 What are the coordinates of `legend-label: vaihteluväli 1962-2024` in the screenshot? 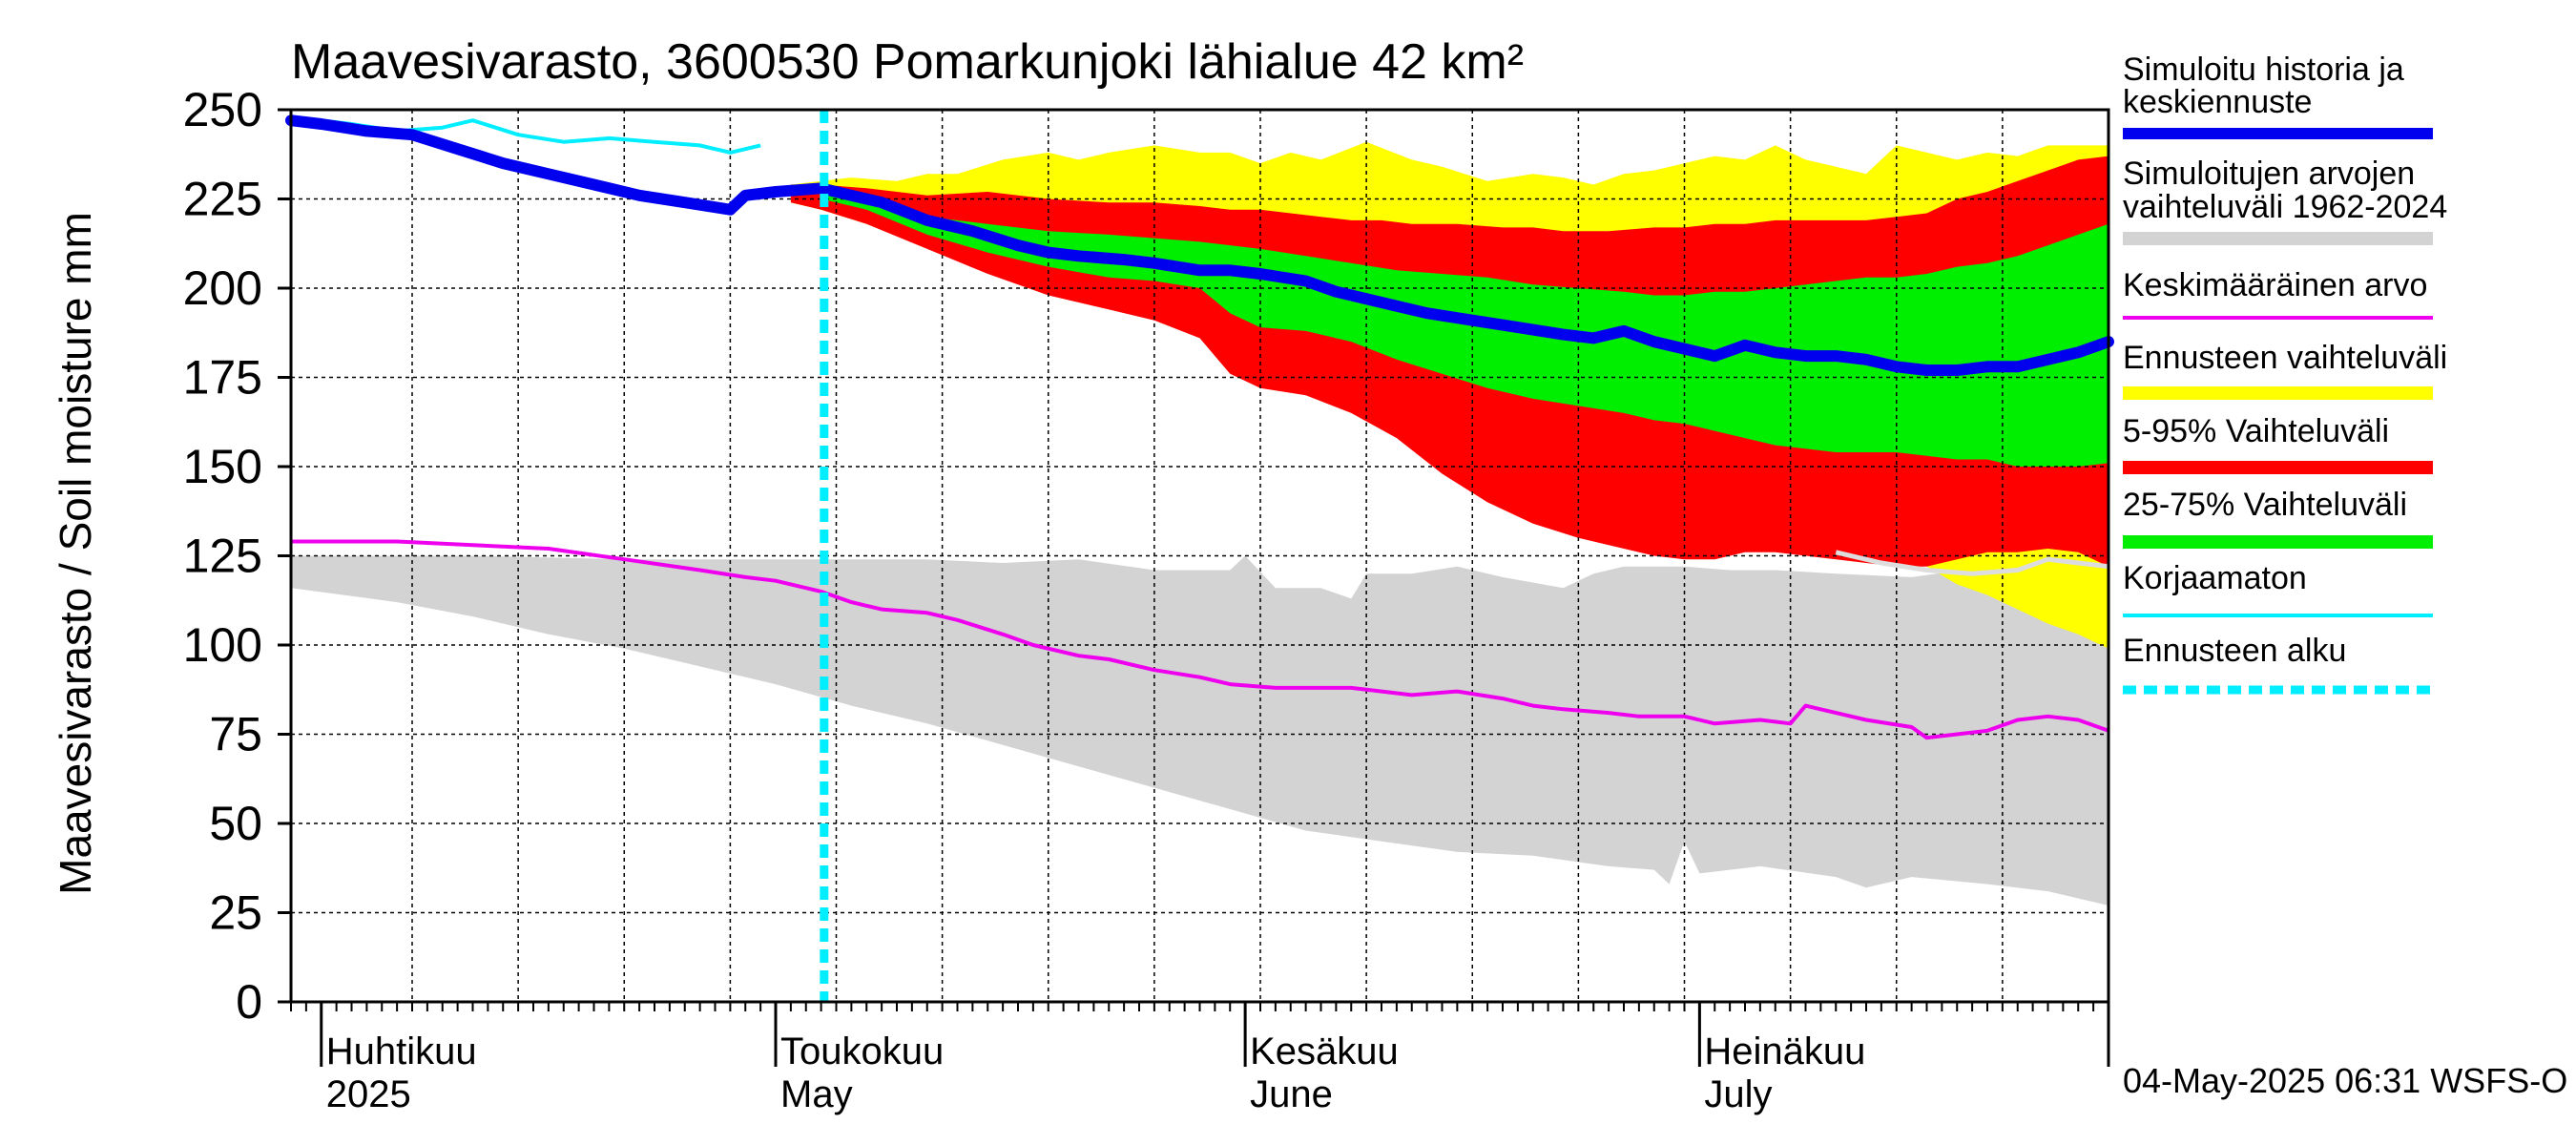 It's located at (2285, 207).